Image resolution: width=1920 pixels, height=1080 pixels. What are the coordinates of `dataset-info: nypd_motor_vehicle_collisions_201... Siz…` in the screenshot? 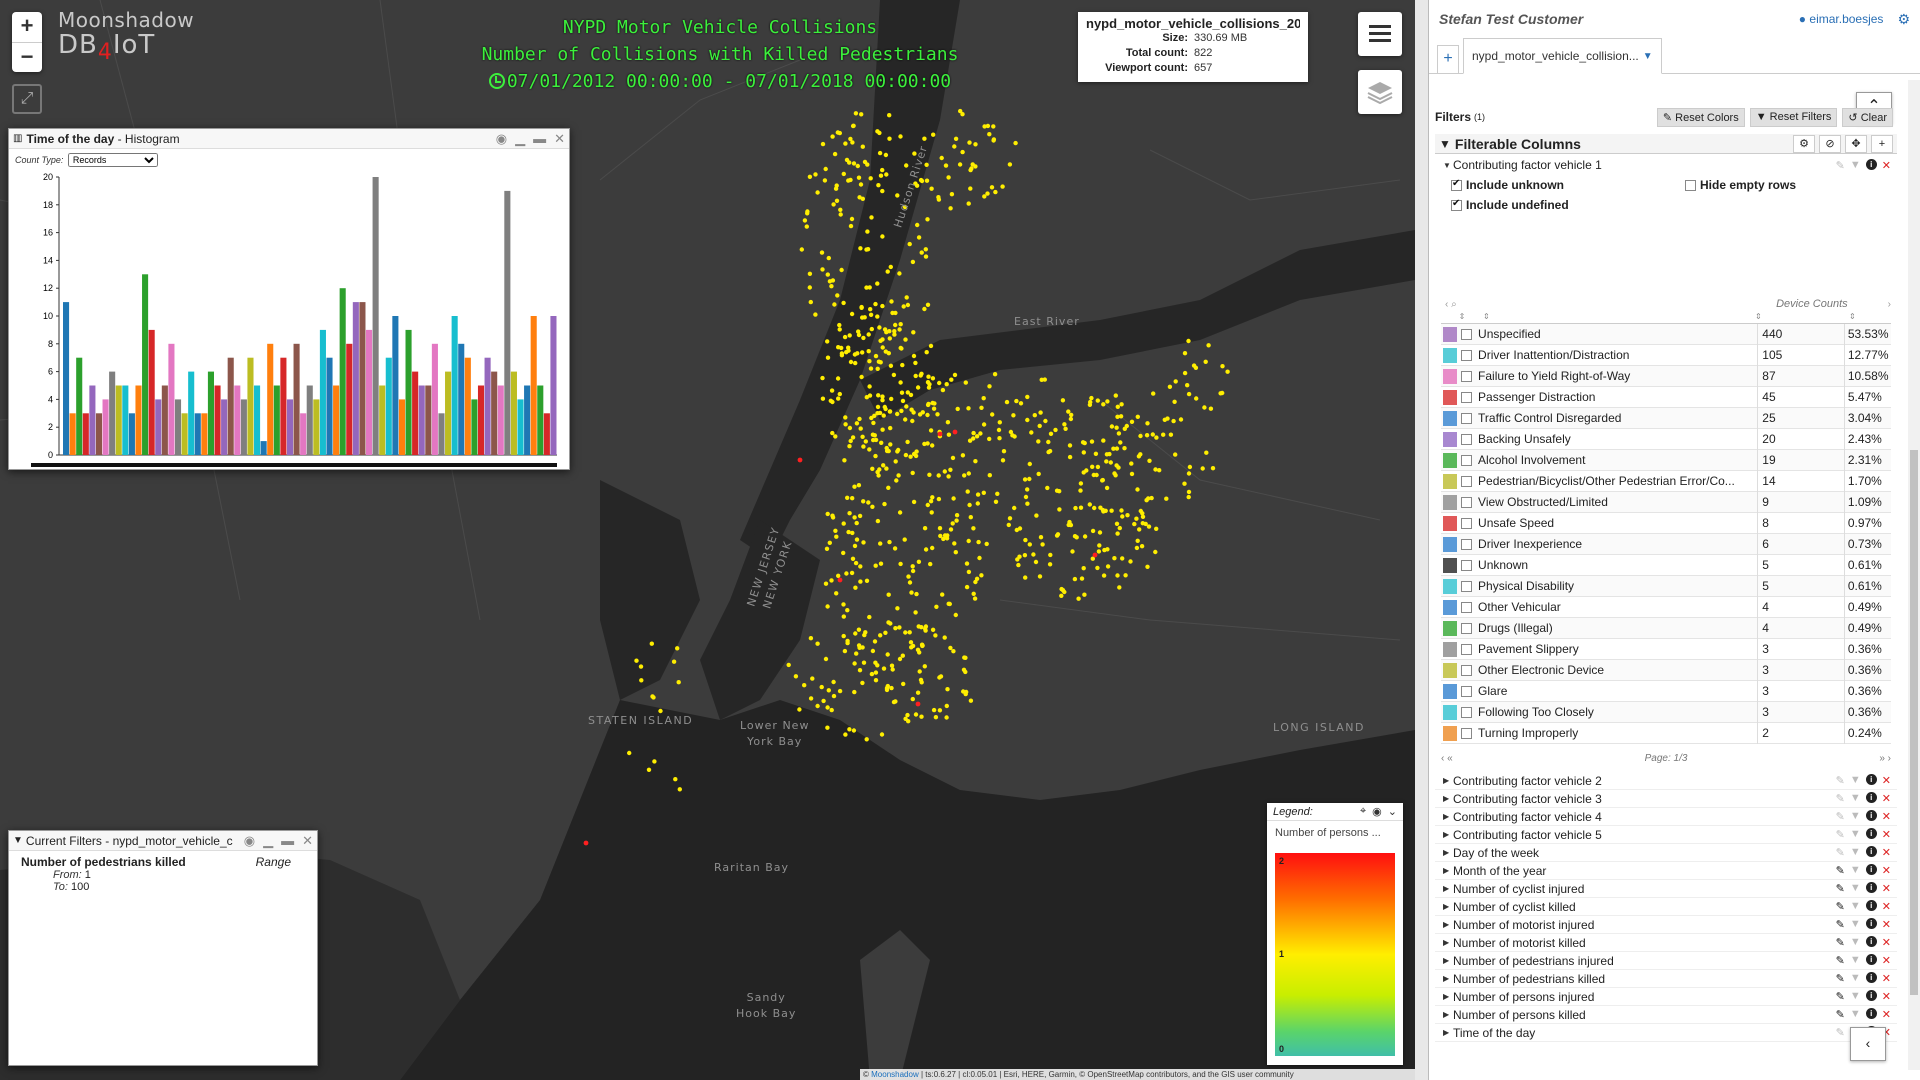 It's located at (1193, 47).